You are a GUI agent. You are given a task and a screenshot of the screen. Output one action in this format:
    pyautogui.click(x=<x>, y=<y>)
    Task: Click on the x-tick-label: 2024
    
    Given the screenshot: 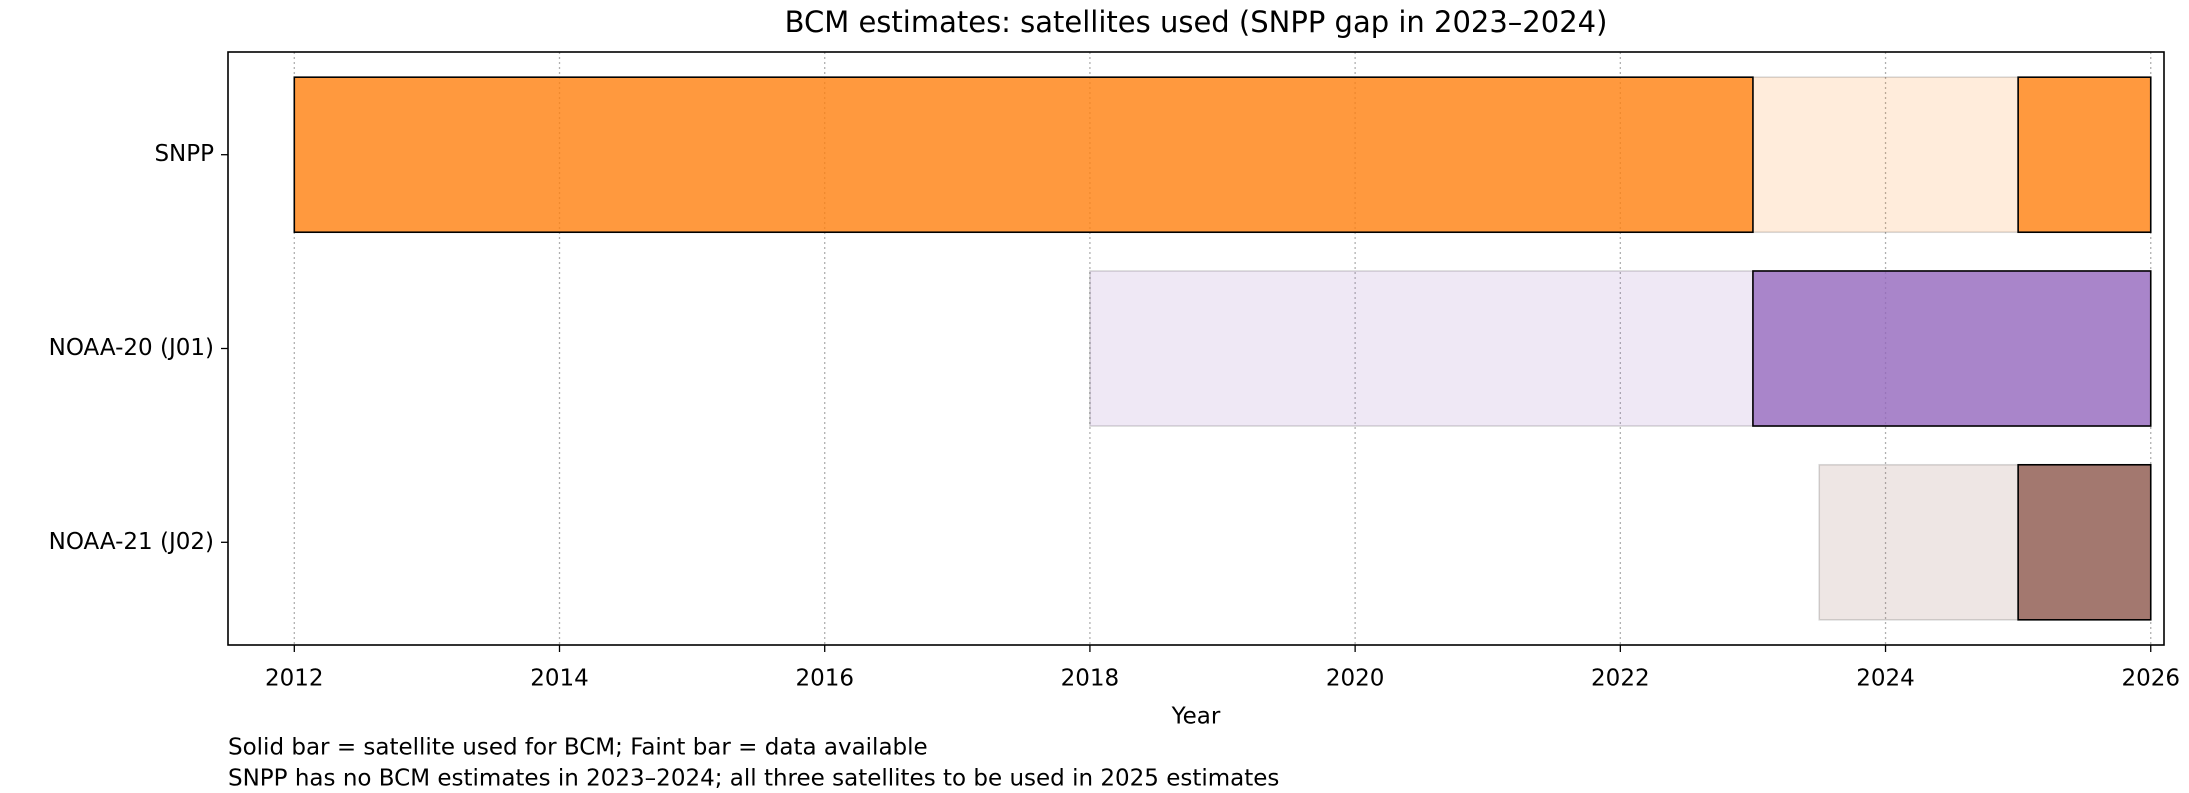 What is the action you would take?
    pyautogui.click(x=1885, y=679)
    